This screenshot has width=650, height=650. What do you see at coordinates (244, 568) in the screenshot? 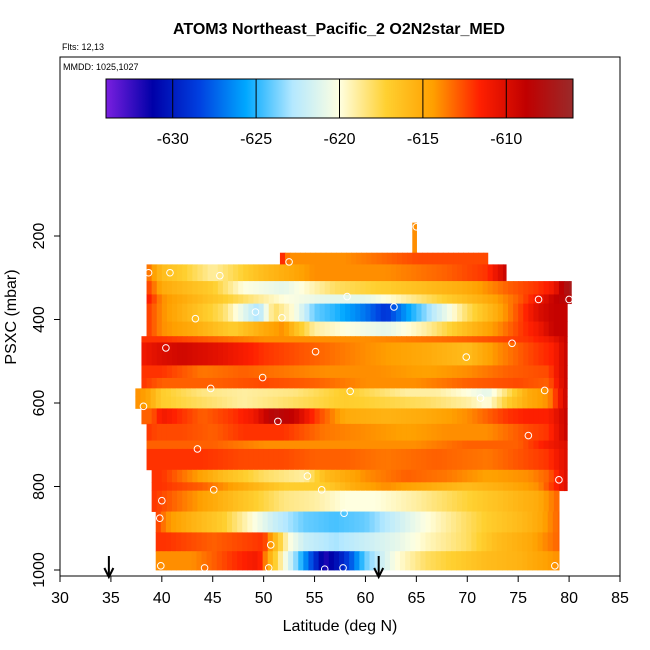
I see `flight-arrows` at bounding box center [244, 568].